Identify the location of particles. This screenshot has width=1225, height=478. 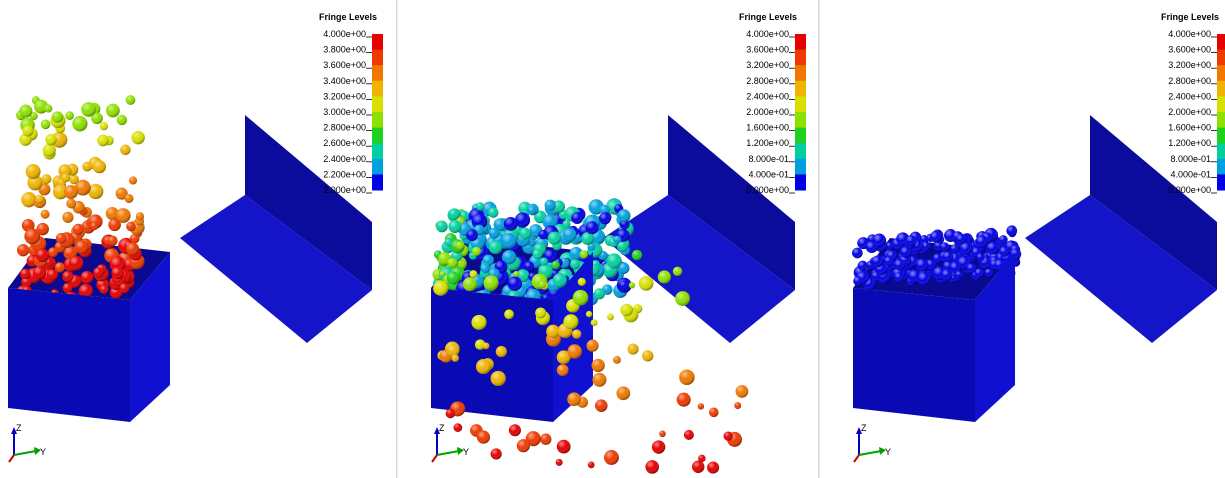
(591, 360).